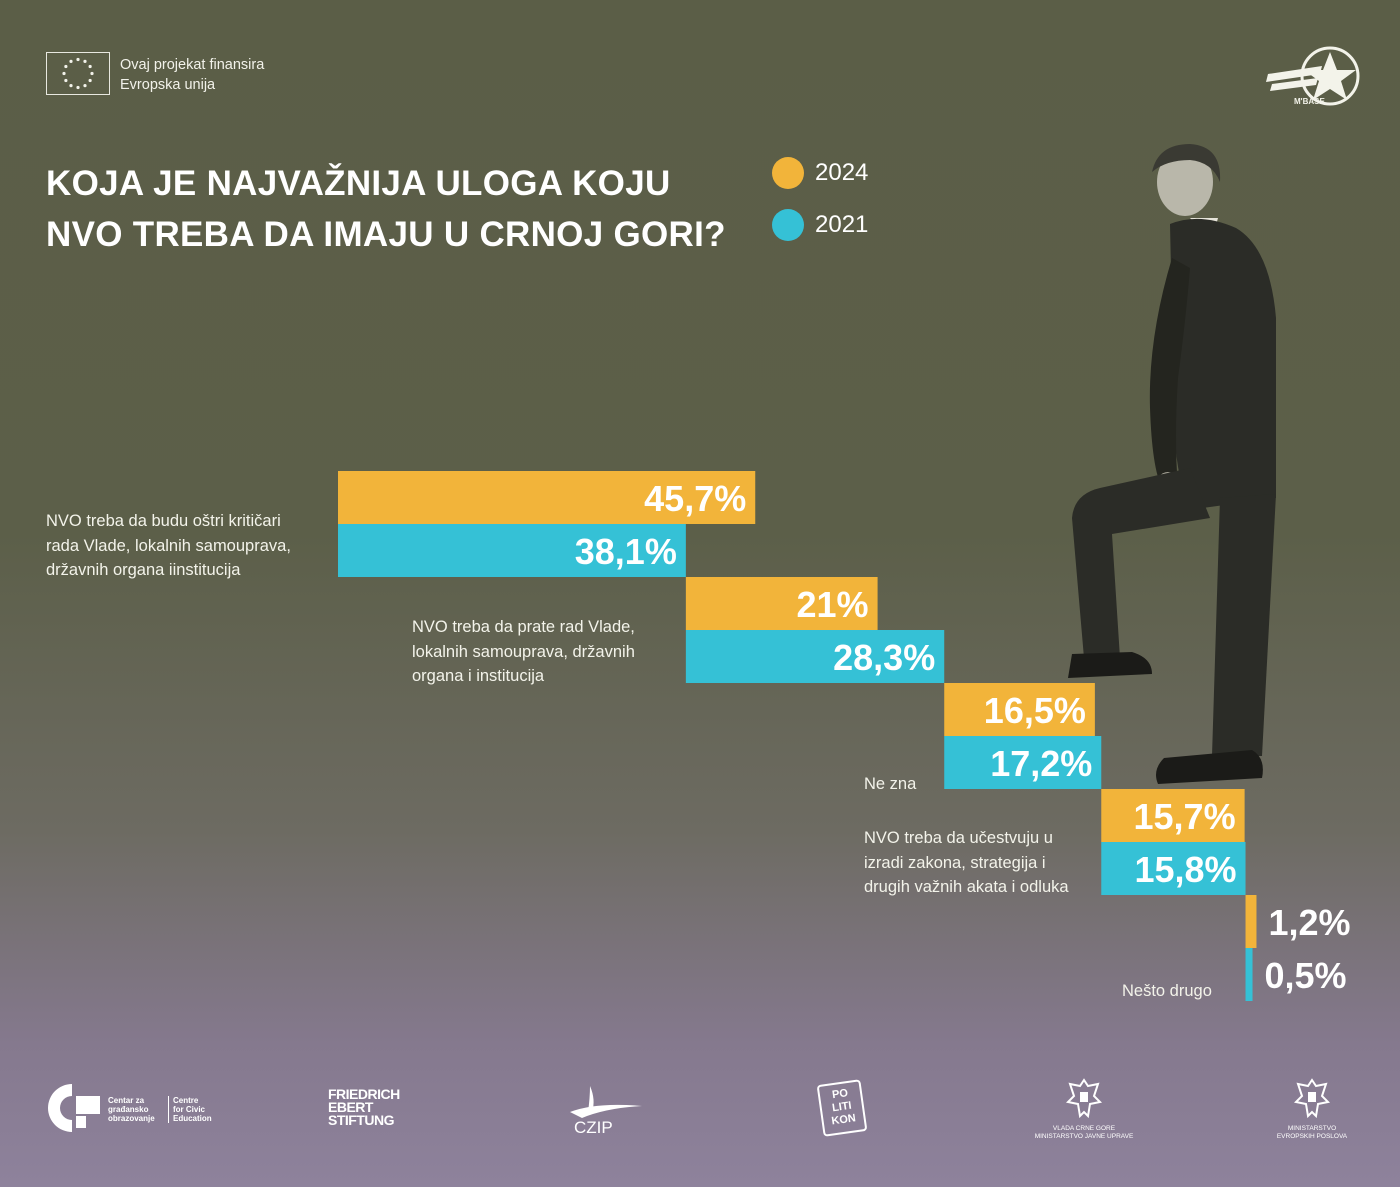 The width and height of the screenshot is (1400, 1187). What do you see at coordinates (955, 862) in the screenshot?
I see `category-label-line: izradi zakona, strategija i` at bounding box center [955, 862].